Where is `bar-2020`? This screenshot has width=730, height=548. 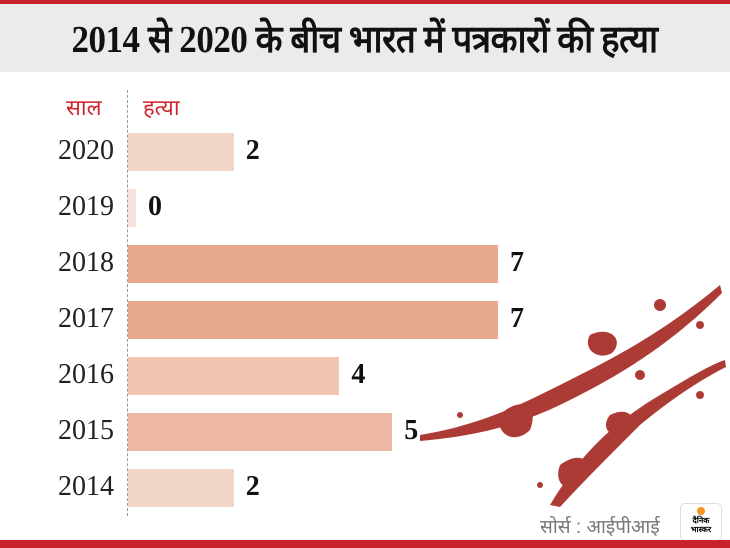
bar-2020 is located at coordinates (181, 152).